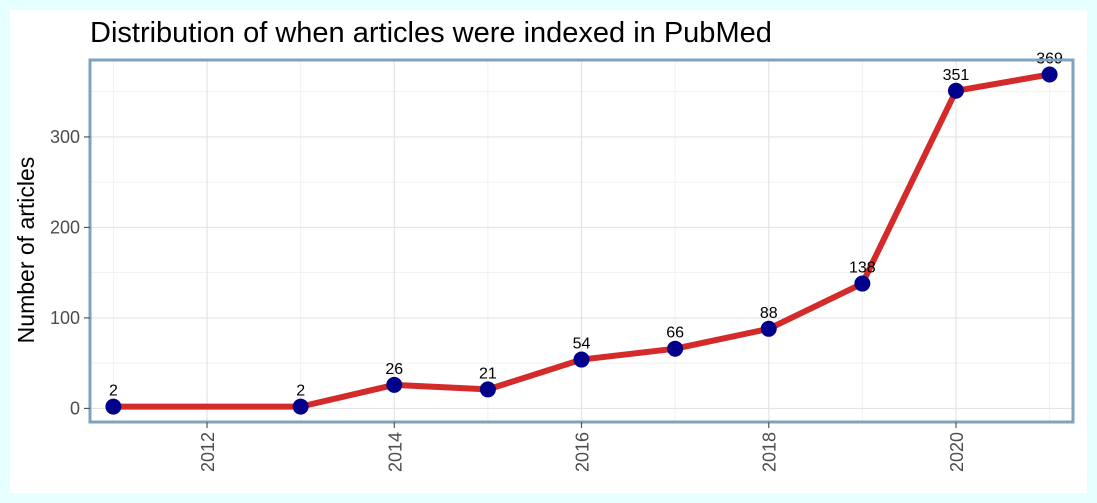 The image size is (1097, 503). I want to click on data-label: 26, so click(394, 369).